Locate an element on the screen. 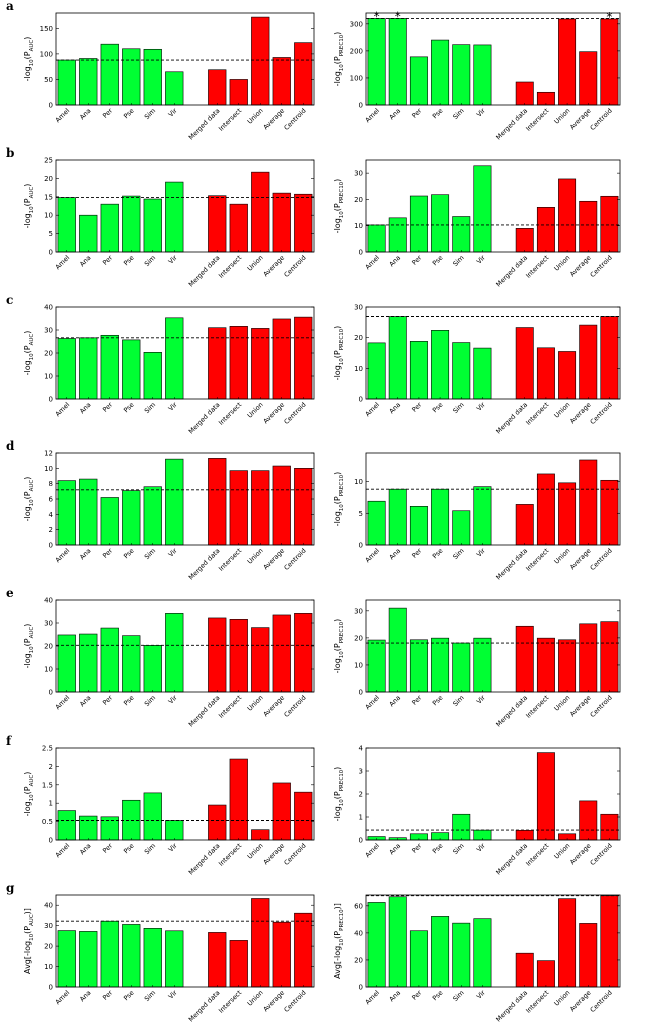  y-tick-label: 1 is located at coordinates (51, 804).